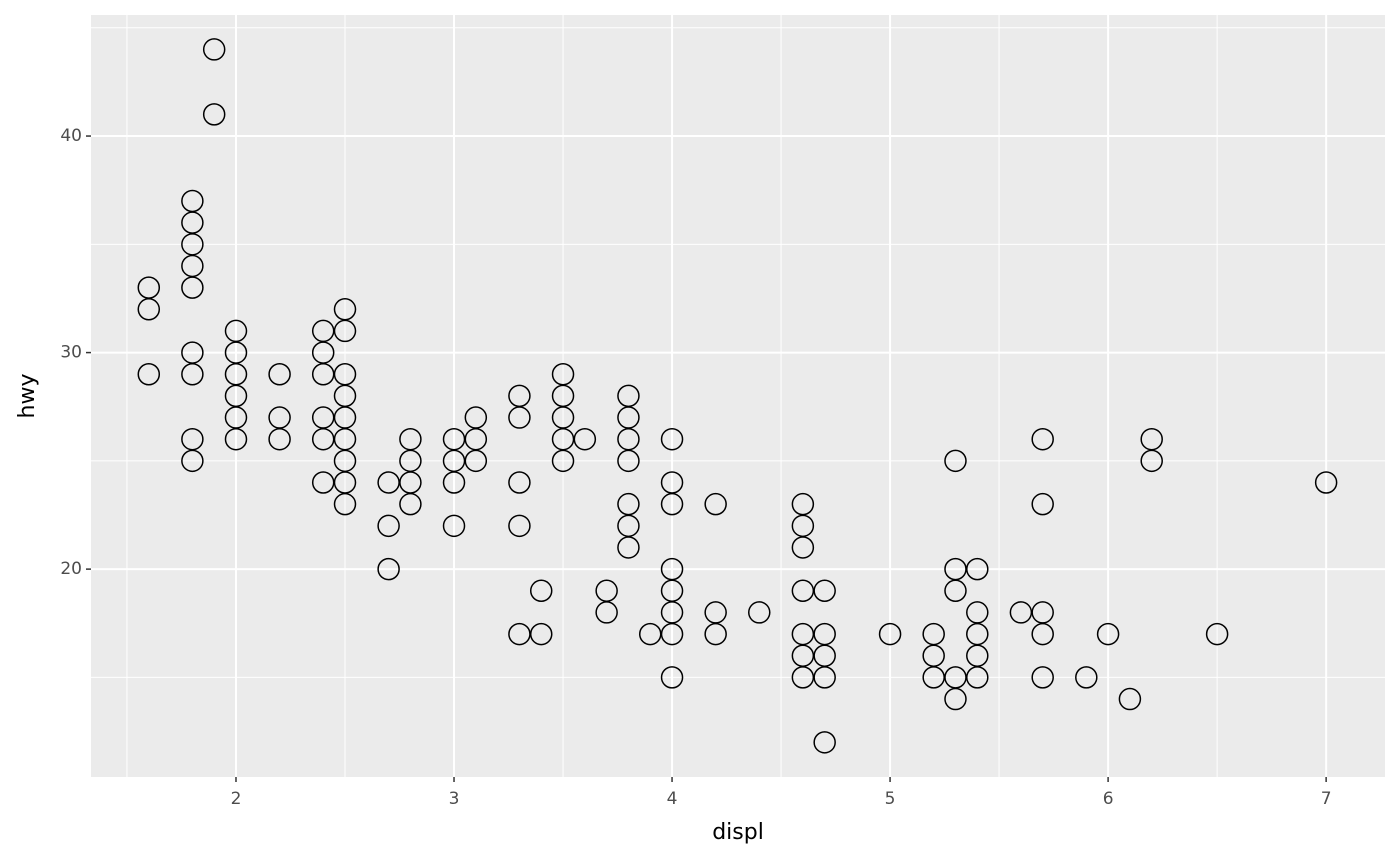 The image size is (1400, 866). I want to click on x-tick-label: 4, so click(672, 799).